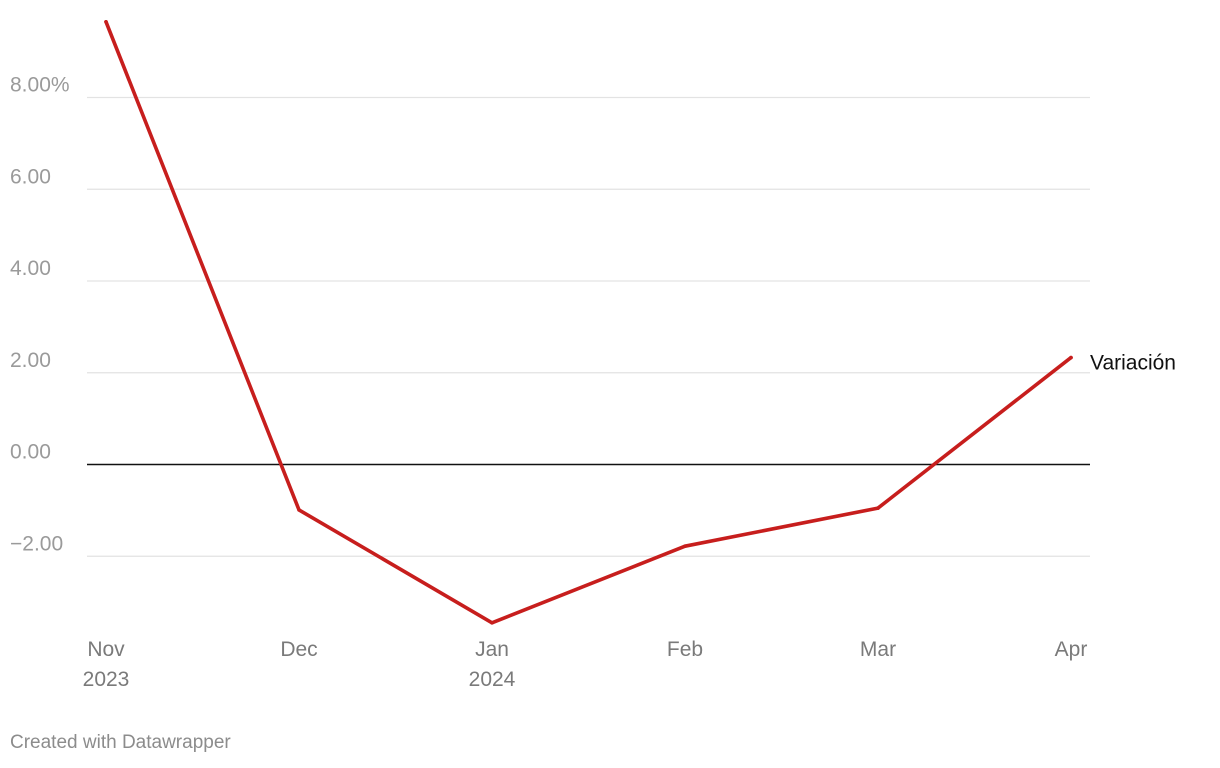 The image size is (1220, 768). Describe the element at coordinates (30, 176) in the screenshot. I see `y-tick-label: 6.00` at that location.